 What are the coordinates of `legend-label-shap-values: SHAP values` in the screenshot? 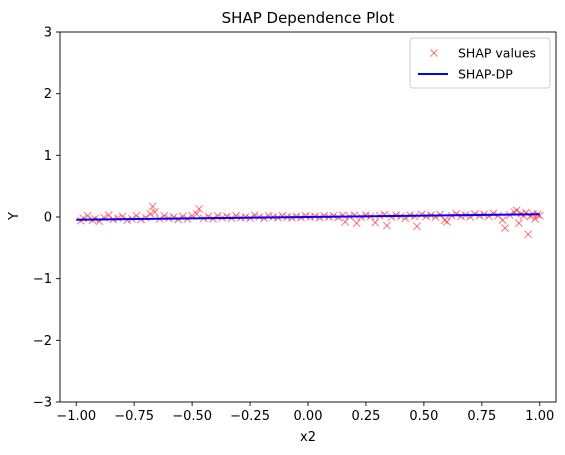 It's located at (497, 53).